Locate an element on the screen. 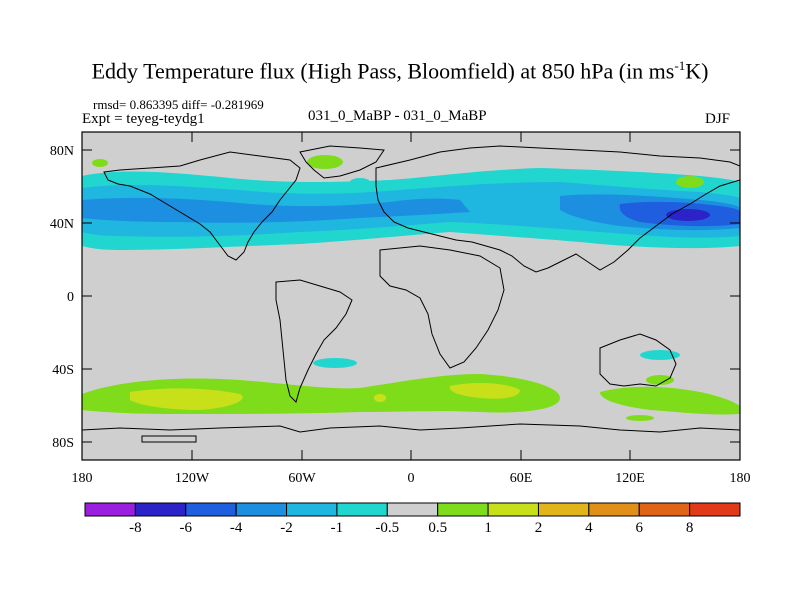  contour-yellow-sh-small is located at coordinates (380, 398).